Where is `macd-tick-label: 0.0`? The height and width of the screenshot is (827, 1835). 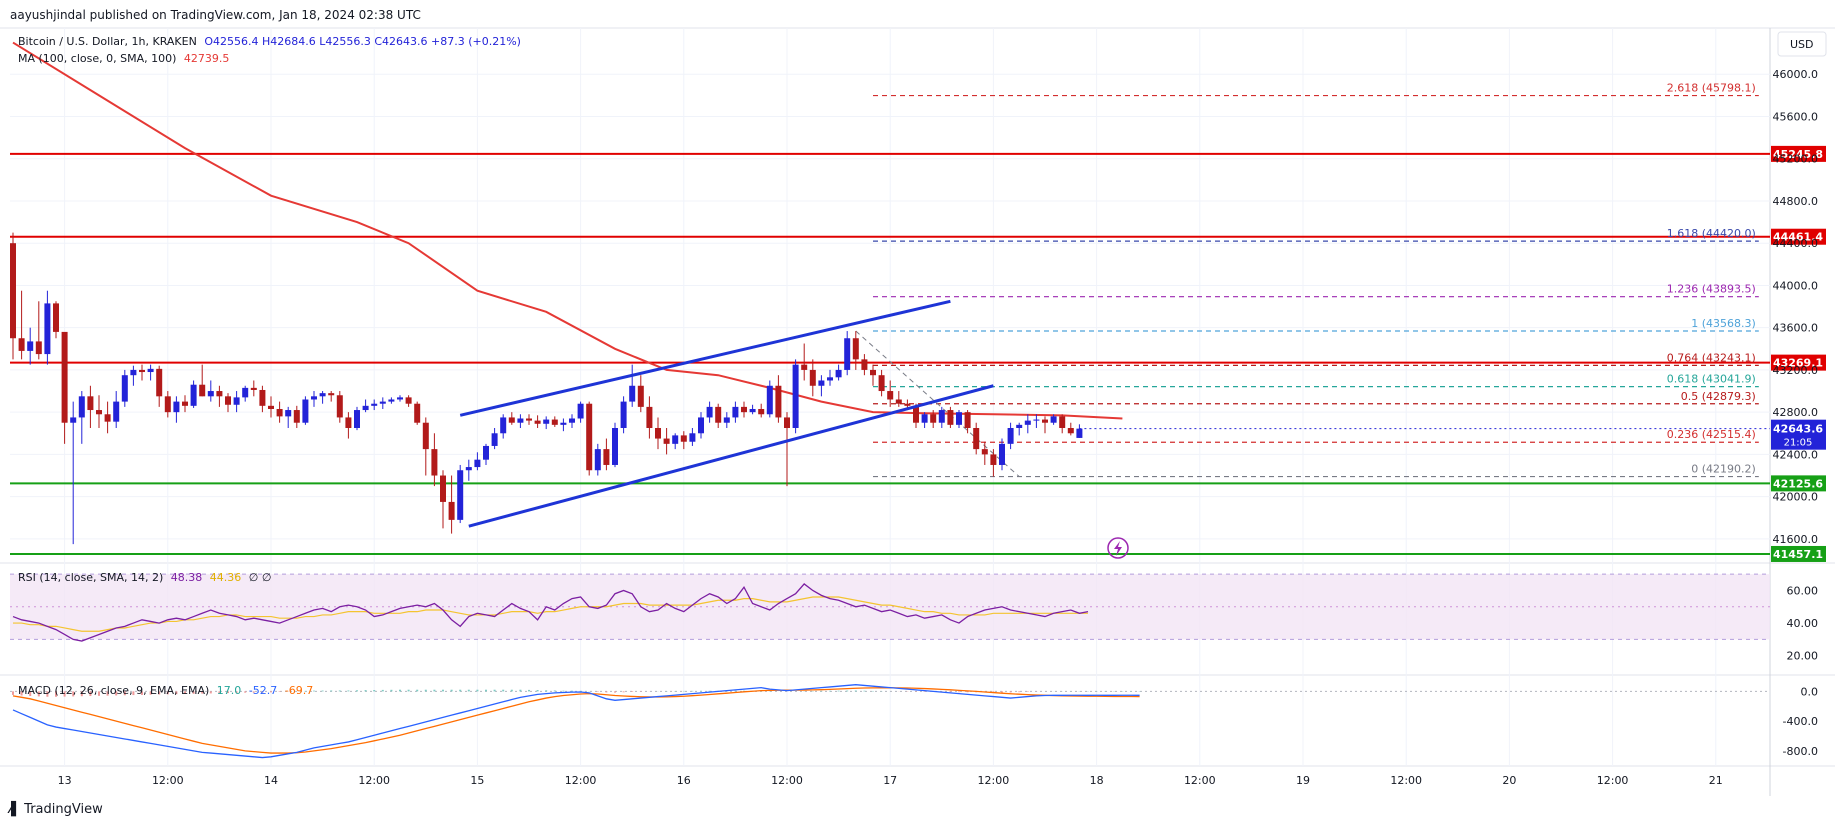
macd-tick-label: 0.0 is located at coordinates (1810, 691).